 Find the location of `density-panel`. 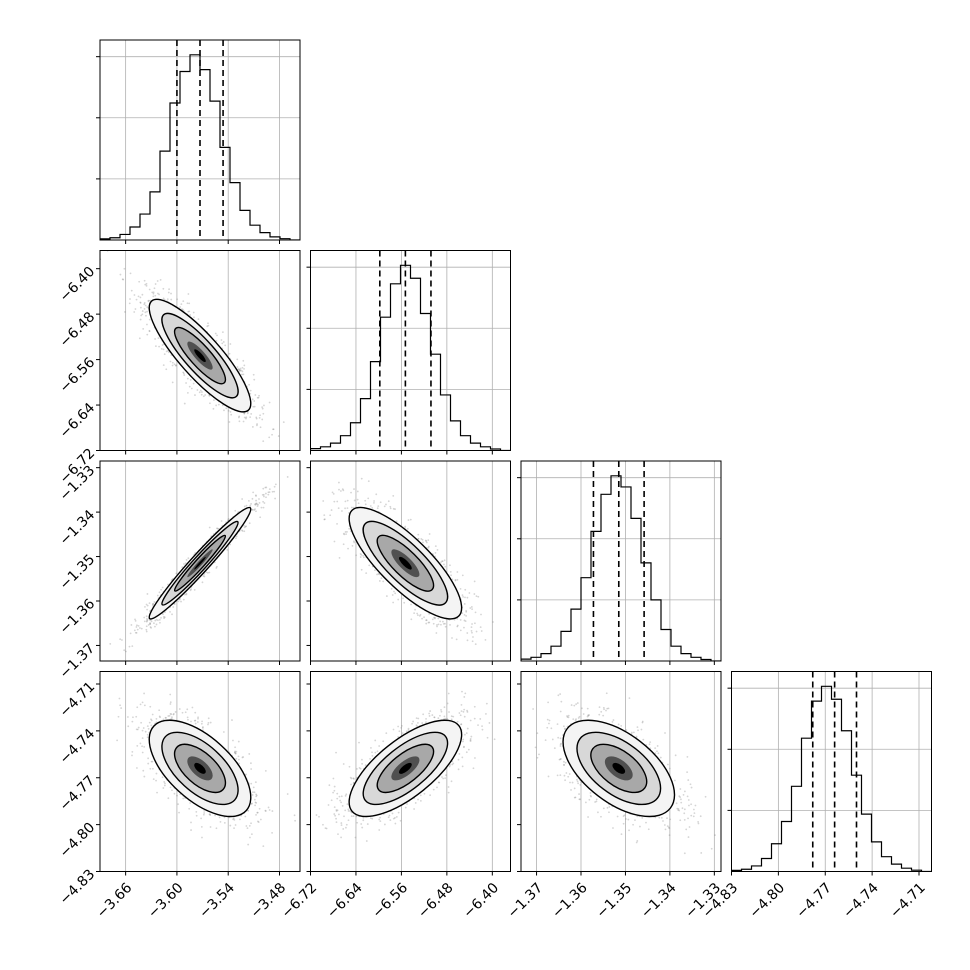

density-panel is located at coordinates (408, 562).